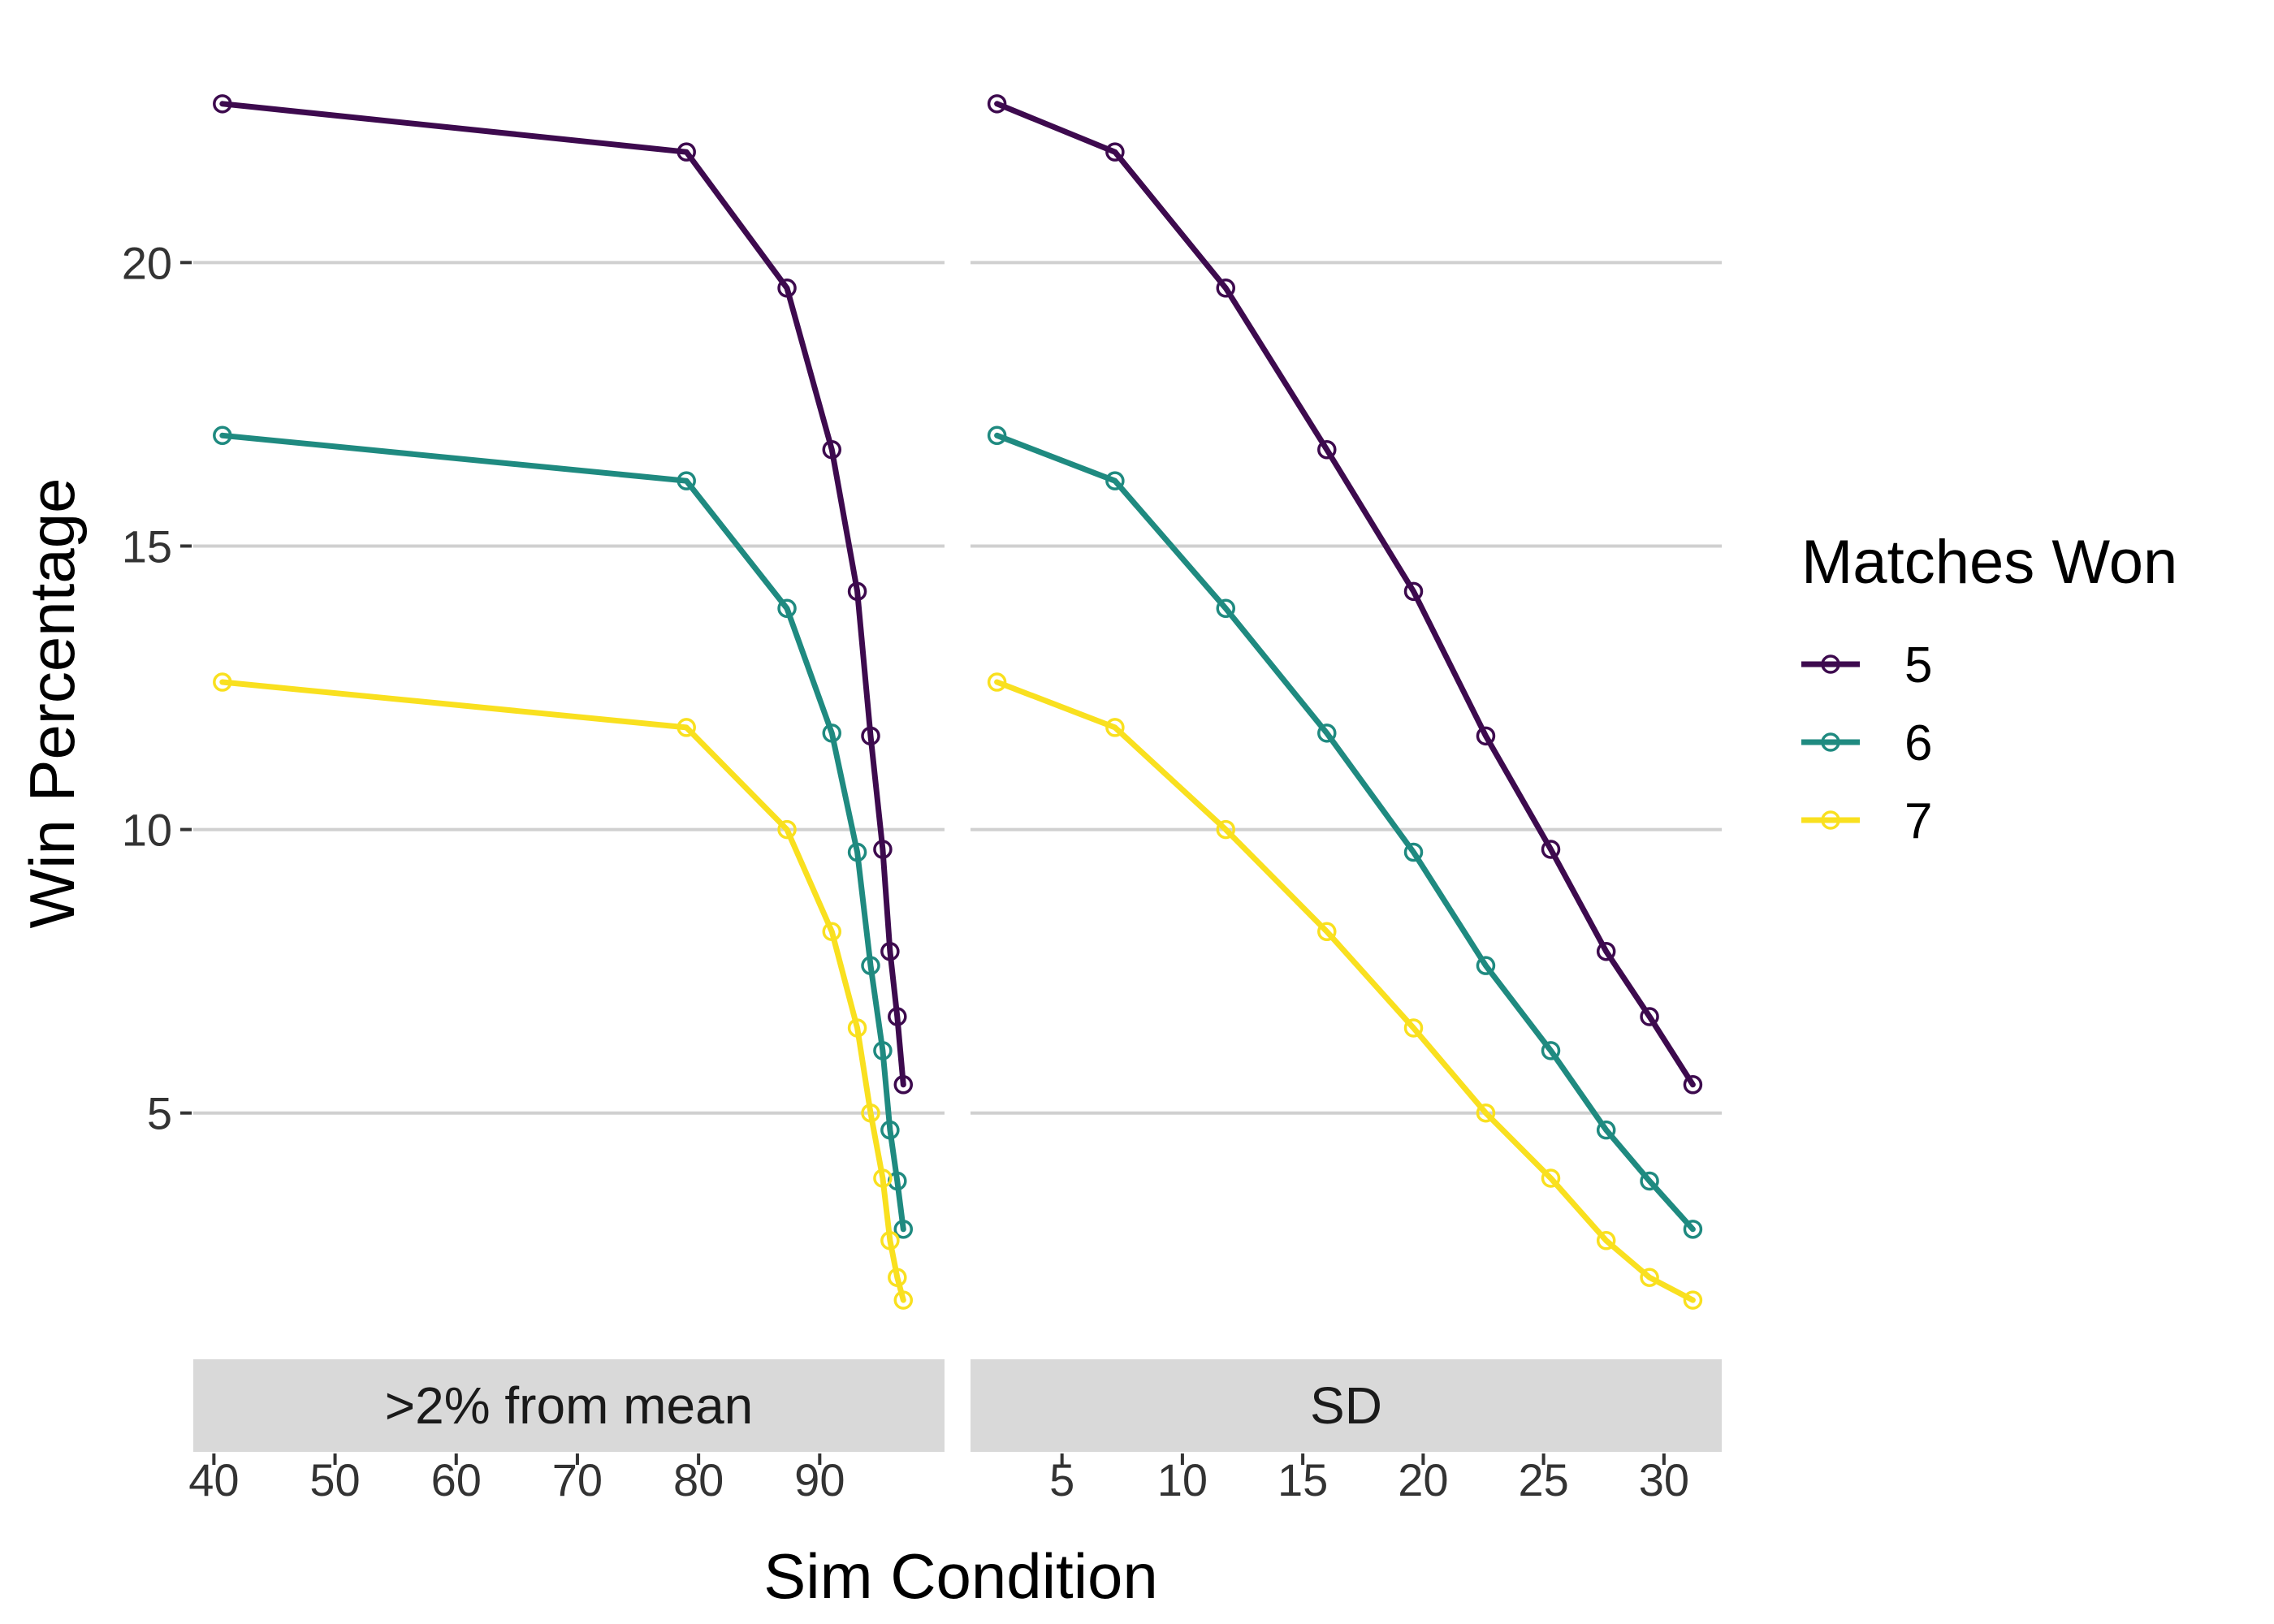 This screenshot has height=1624, width=2274. What do you see at coordinates (52, 704) in the screenshot?
I see `y-axis-title: Win Percentage` at bounding box center [52, 704].